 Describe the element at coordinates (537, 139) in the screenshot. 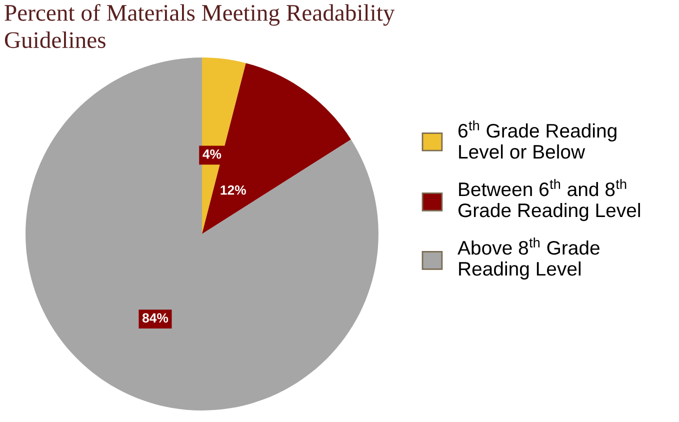

I see `legend-label: 6$^{th}$ Grade Reading Level or Below` at that location.